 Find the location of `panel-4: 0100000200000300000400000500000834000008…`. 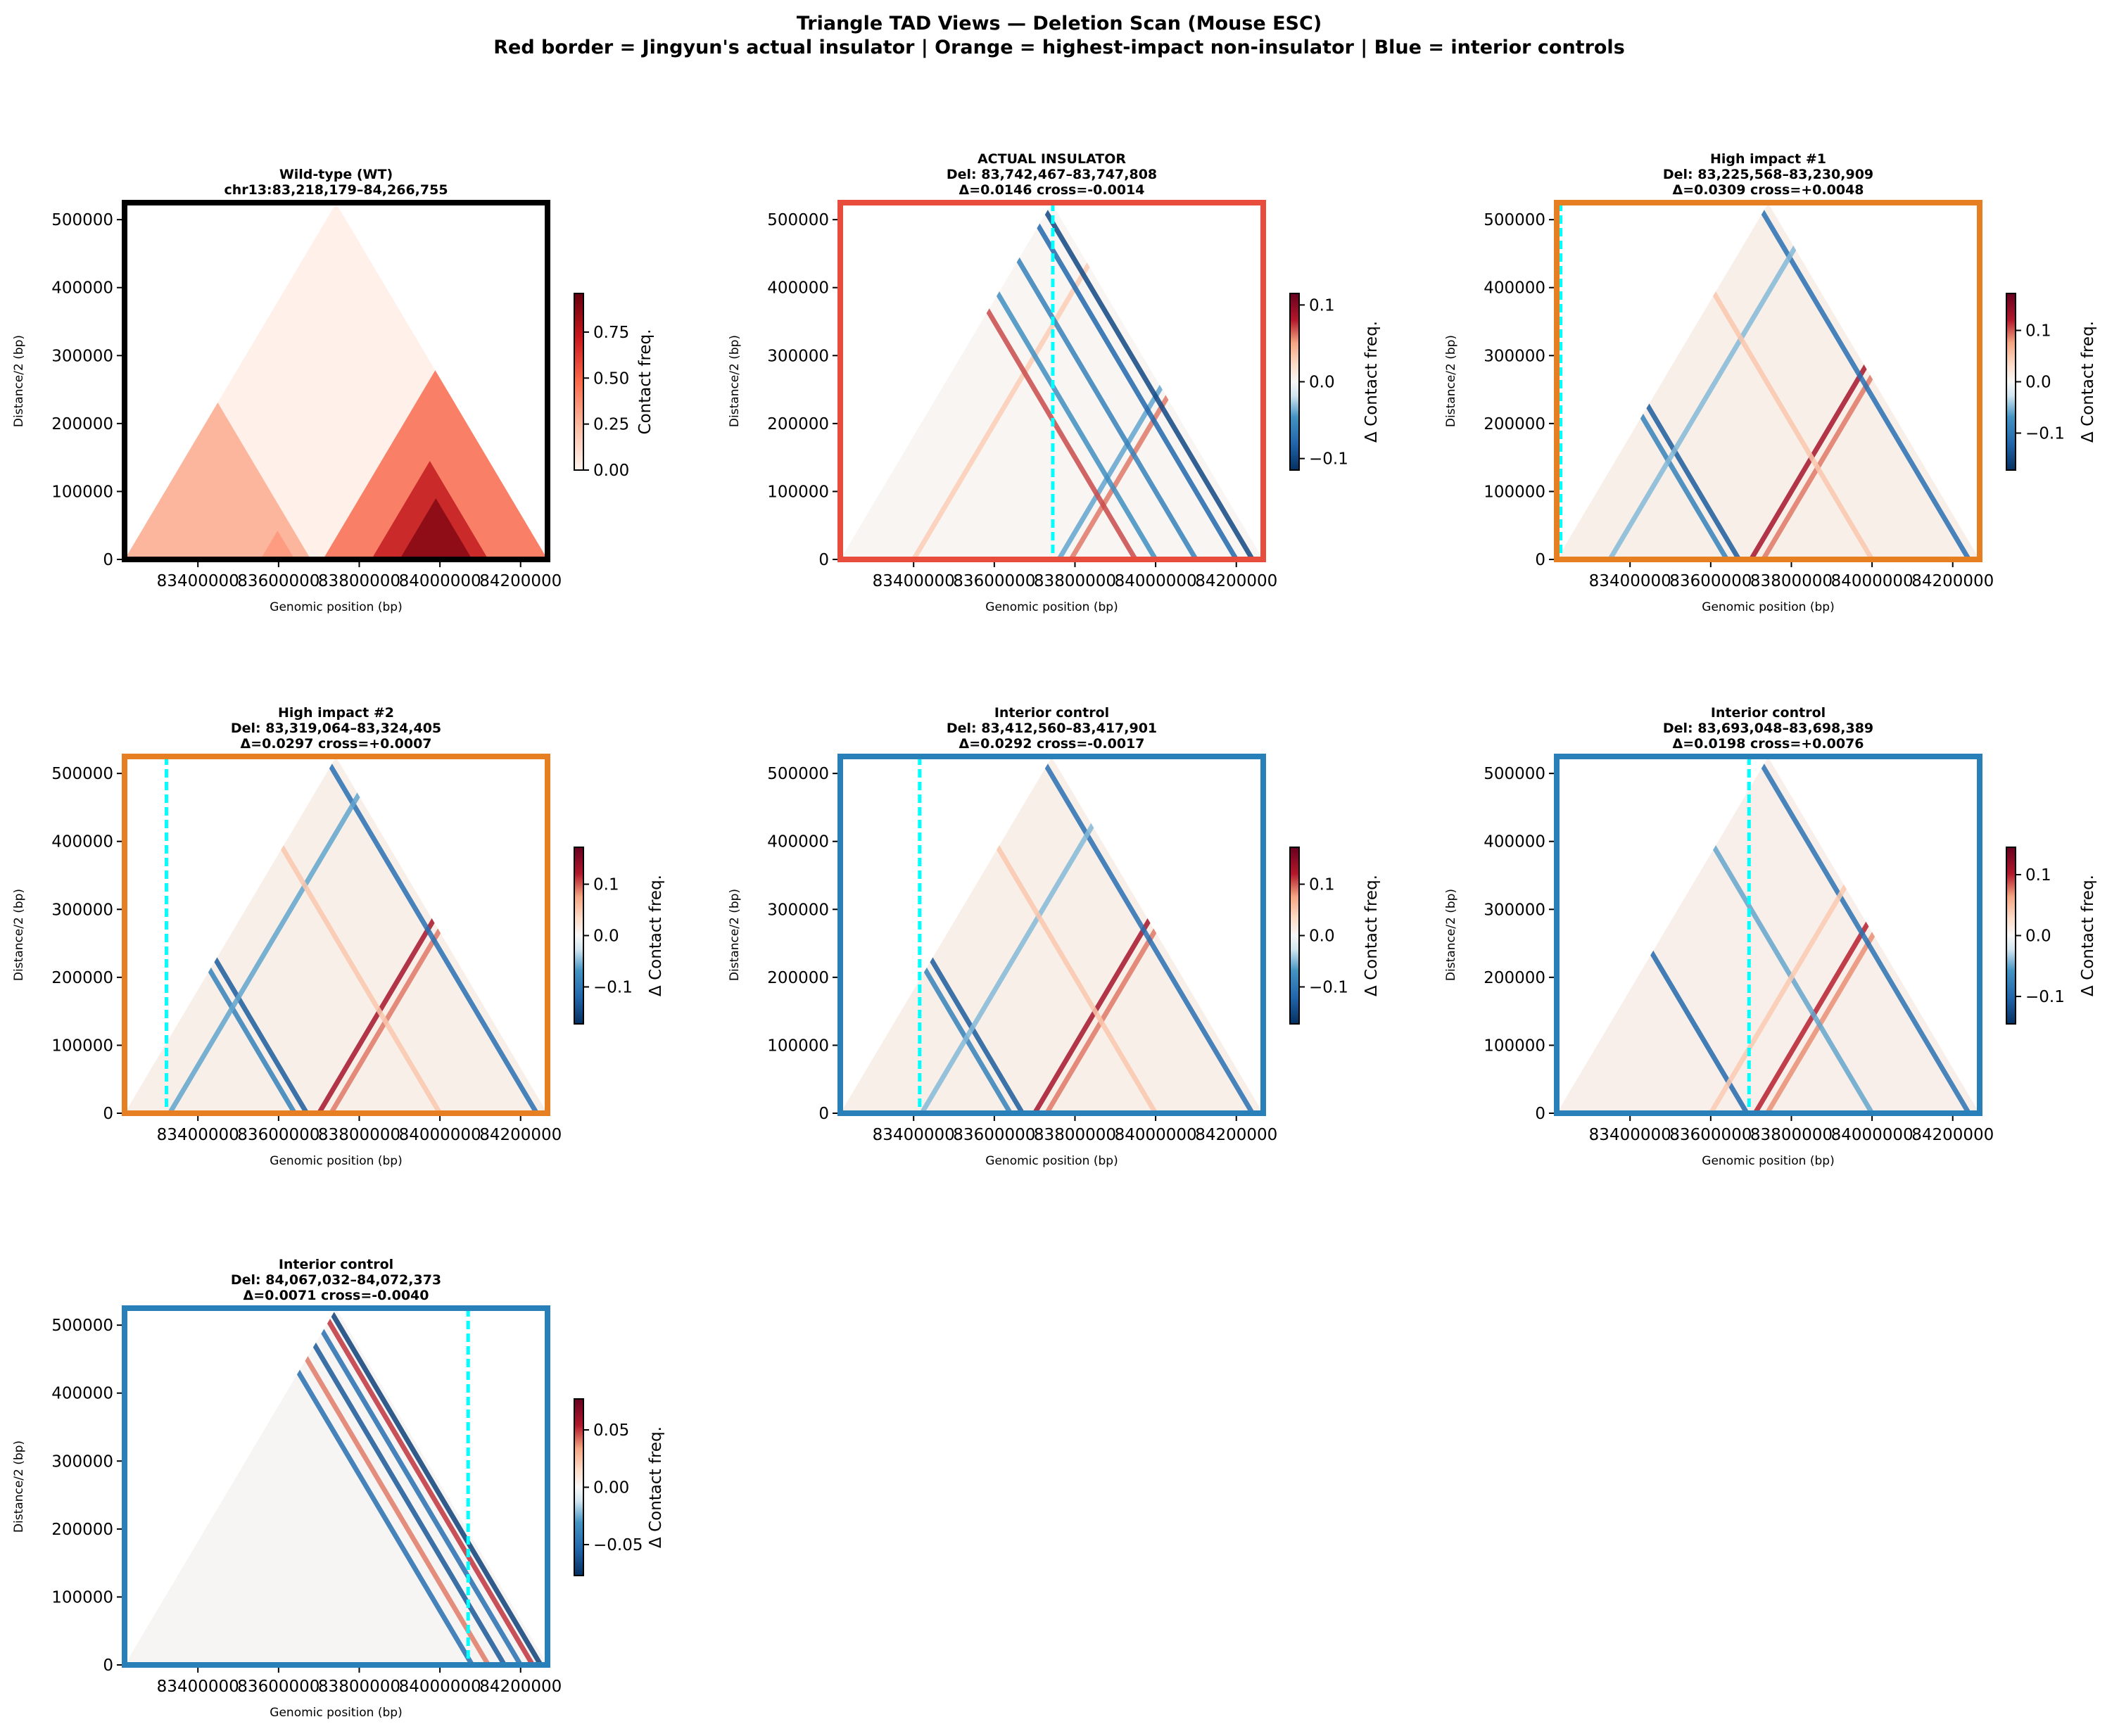

panel-4: 0100000200000300000400000500000834000008… is located at coordinates (338, 937).